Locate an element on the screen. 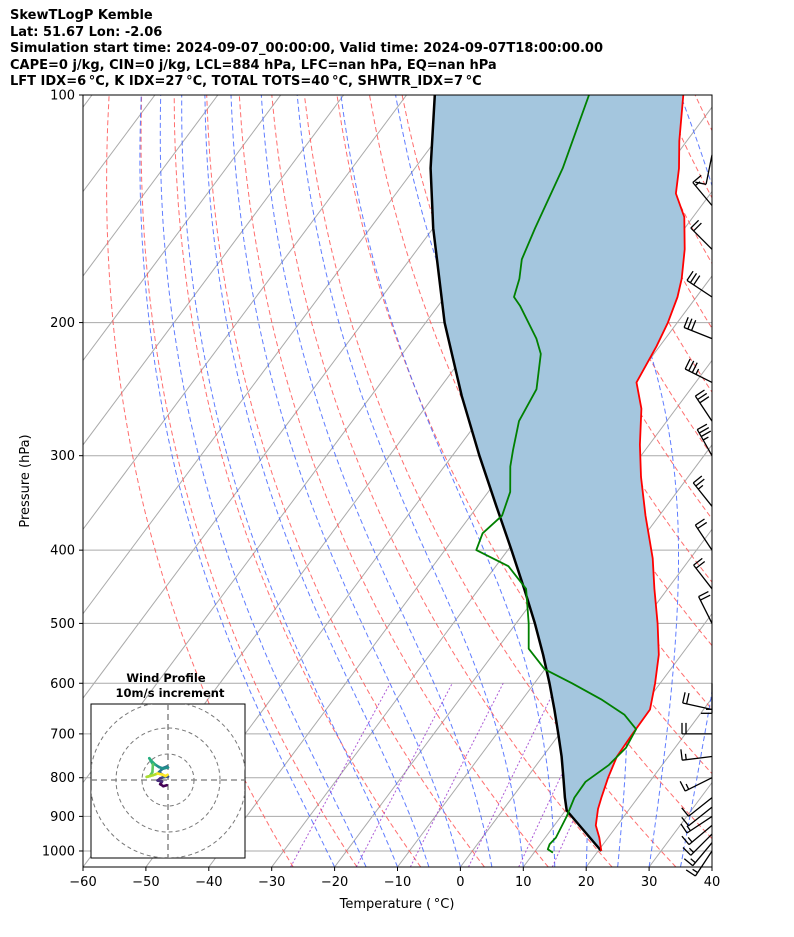 This screenshot has width=794, height=937. x-tick-label: −10 is located at coordinates (397, 882).